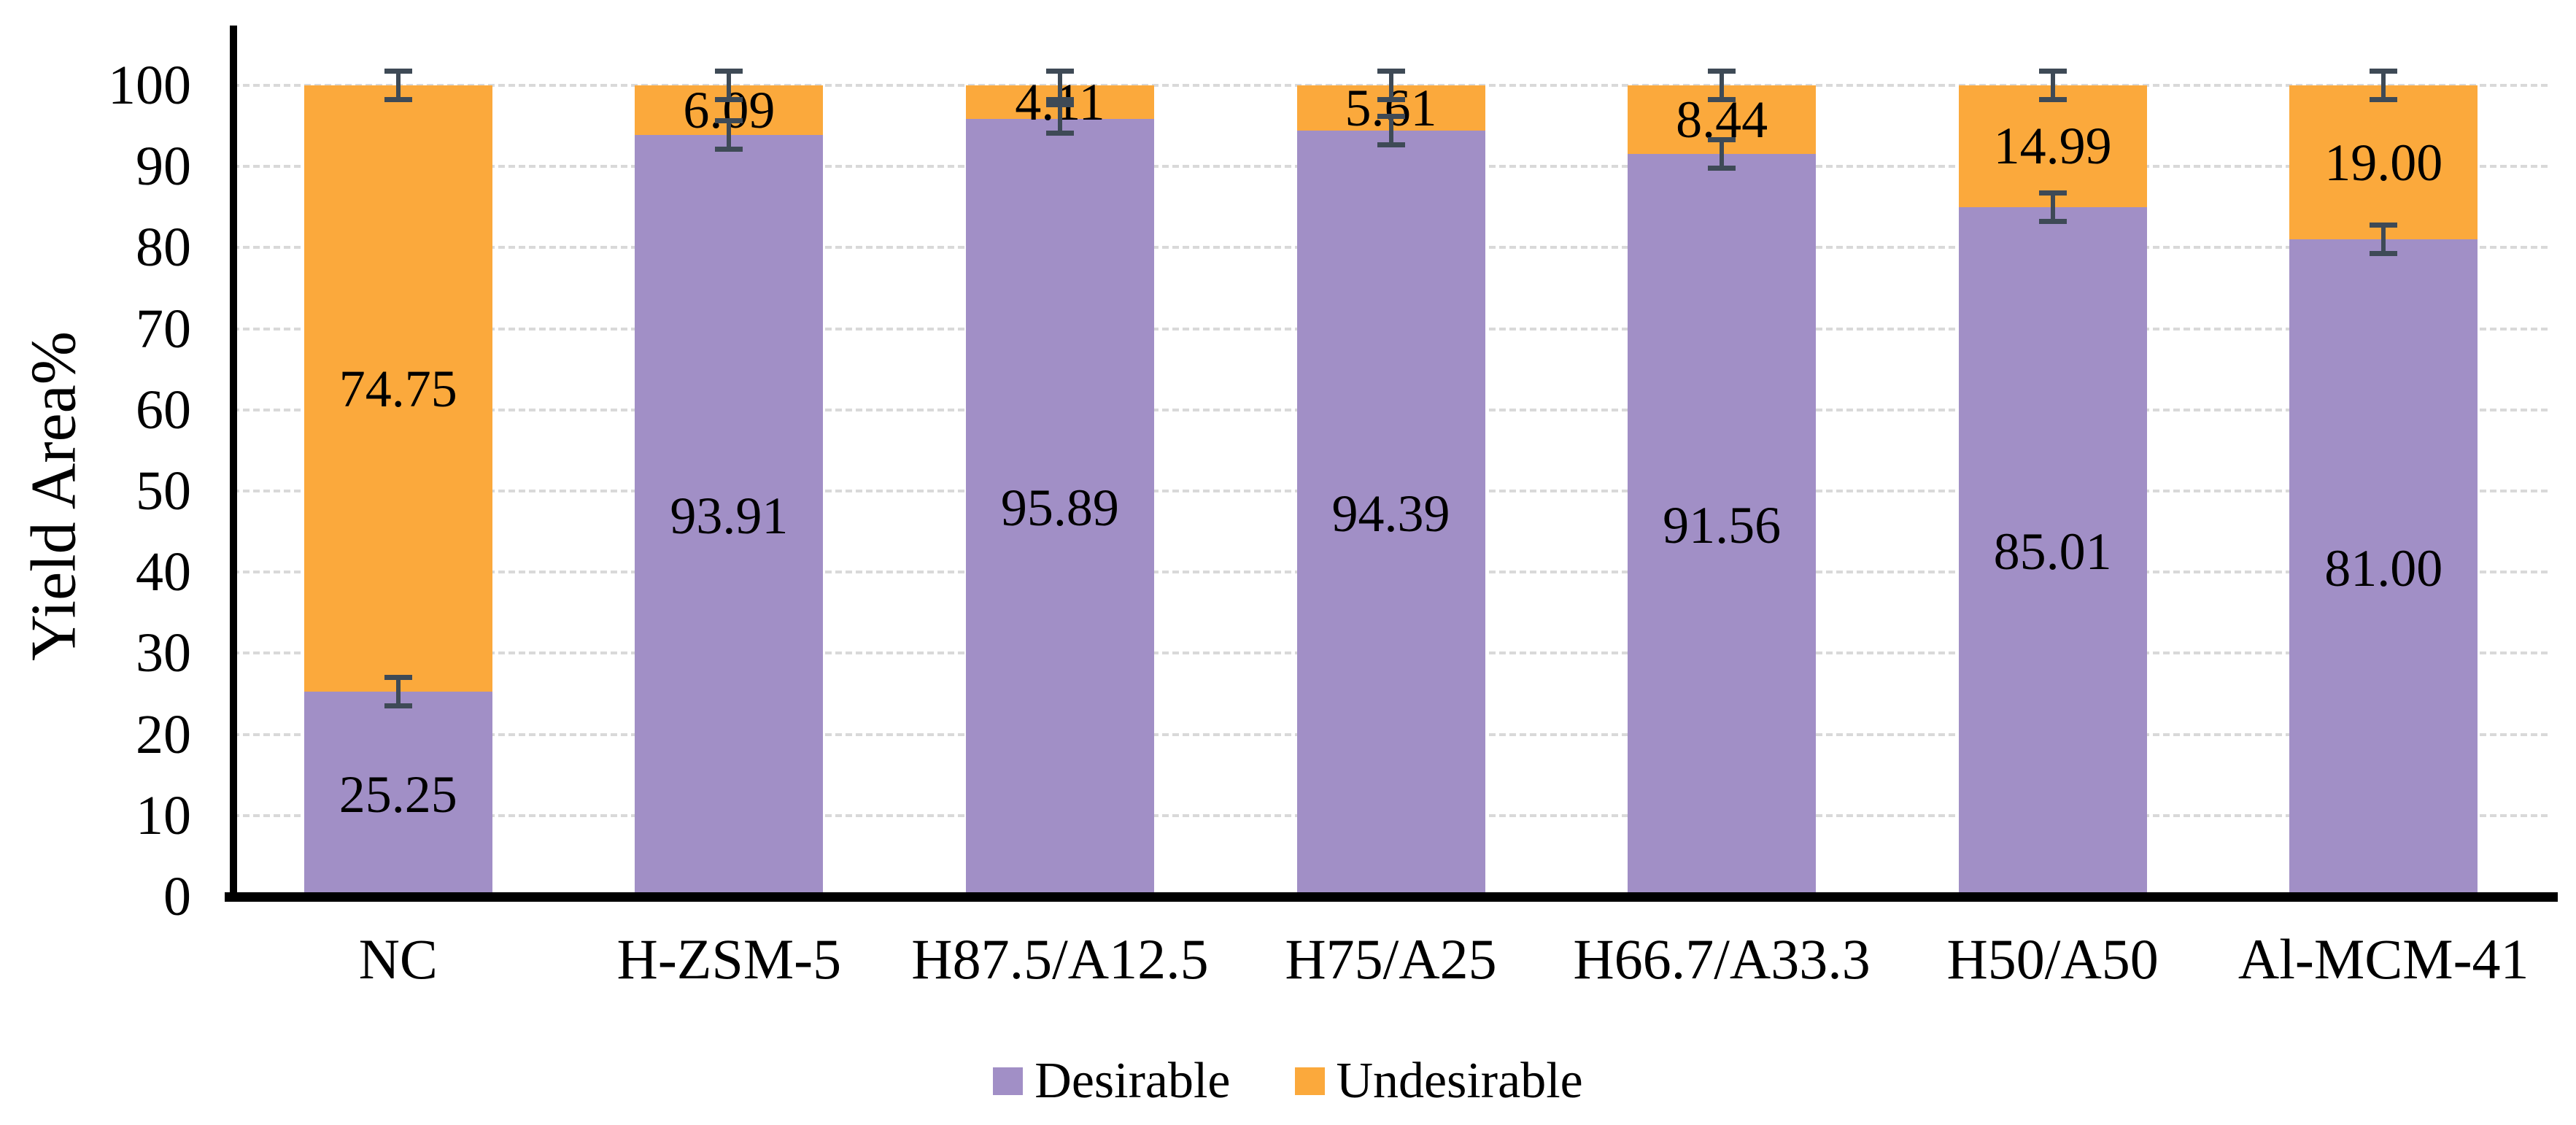  What do you see at coordinates (163, 329) in the screenshot?
I see `y-tick-label: 70` at bounding box center [163, 329].